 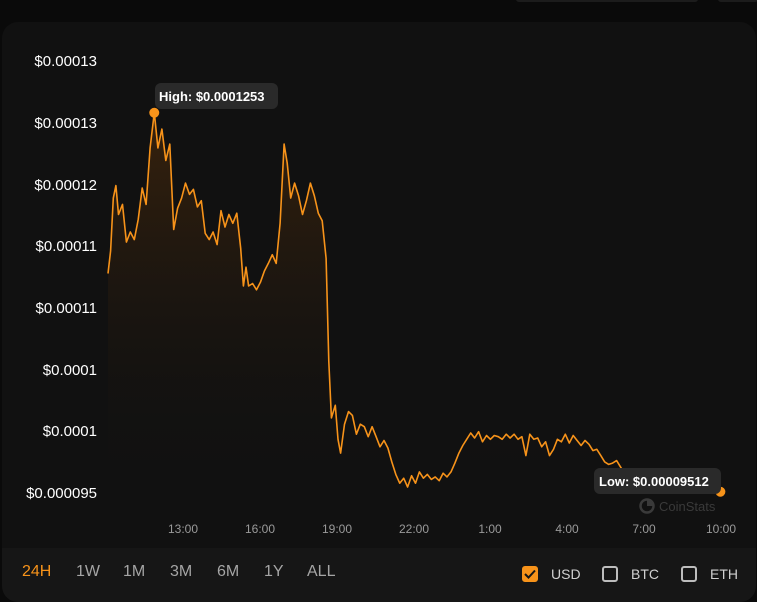 What do you see at coordinates (607, 1) in the screenshot?
I see `top-control-left` at bounding box center [607, 1].